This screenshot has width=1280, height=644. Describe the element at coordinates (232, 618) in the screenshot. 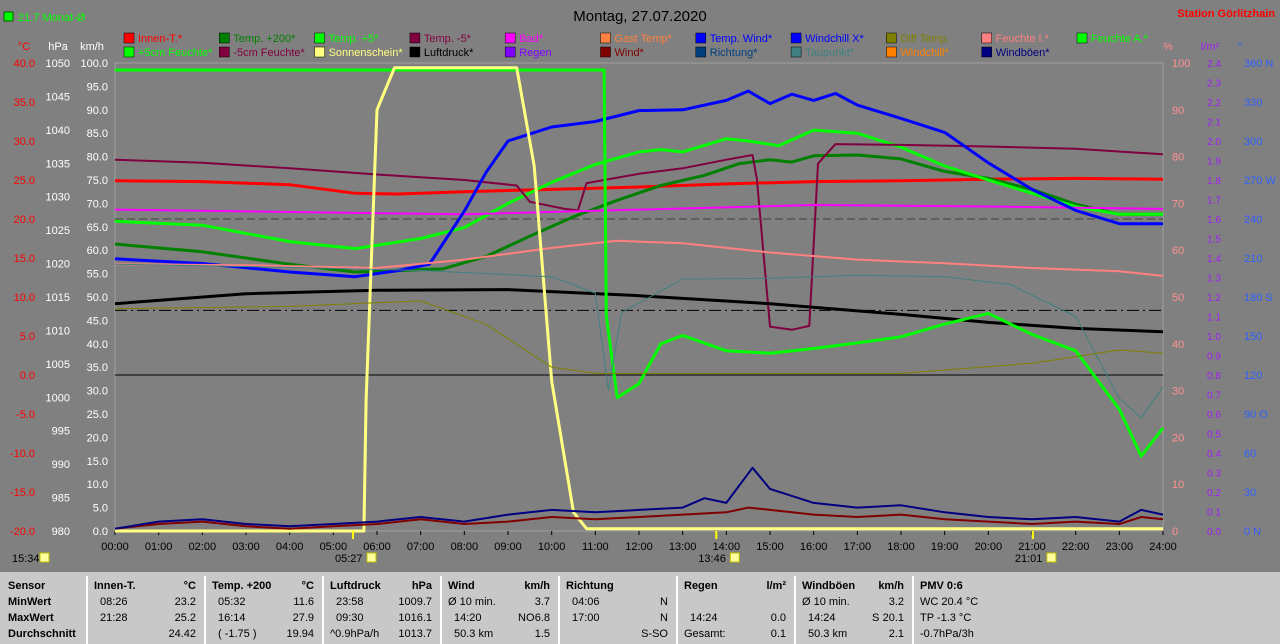

I see `stat-time: 16:14` at that location.